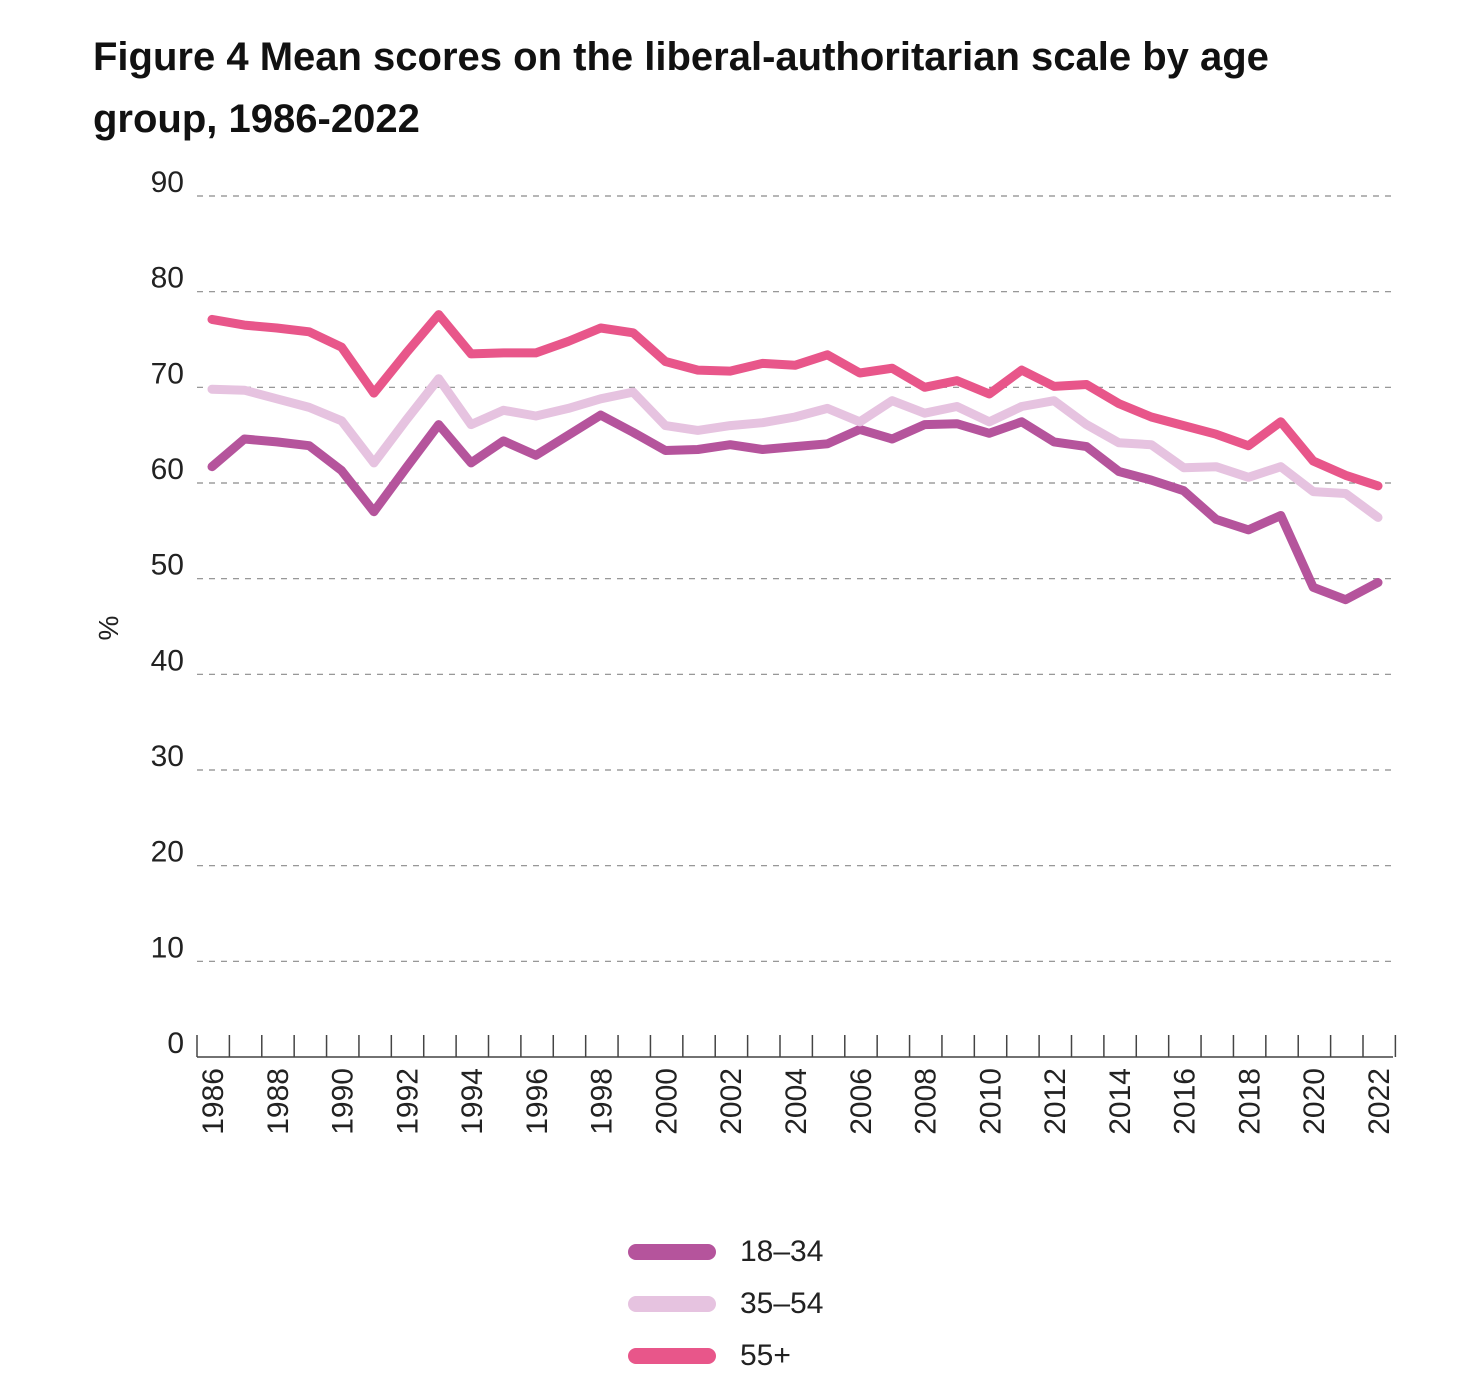  I want to click on y-tick-label: 20, so click(167, 852).